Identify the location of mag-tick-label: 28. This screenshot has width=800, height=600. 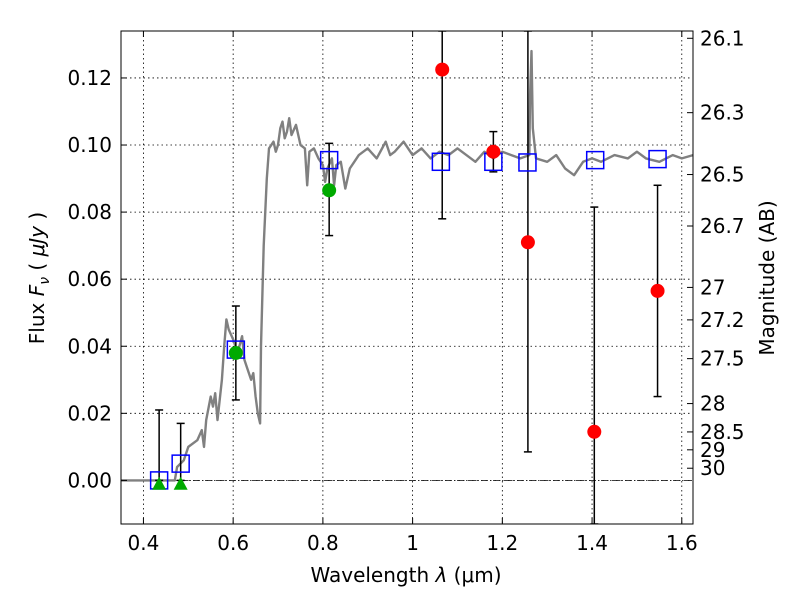
(712, 404).